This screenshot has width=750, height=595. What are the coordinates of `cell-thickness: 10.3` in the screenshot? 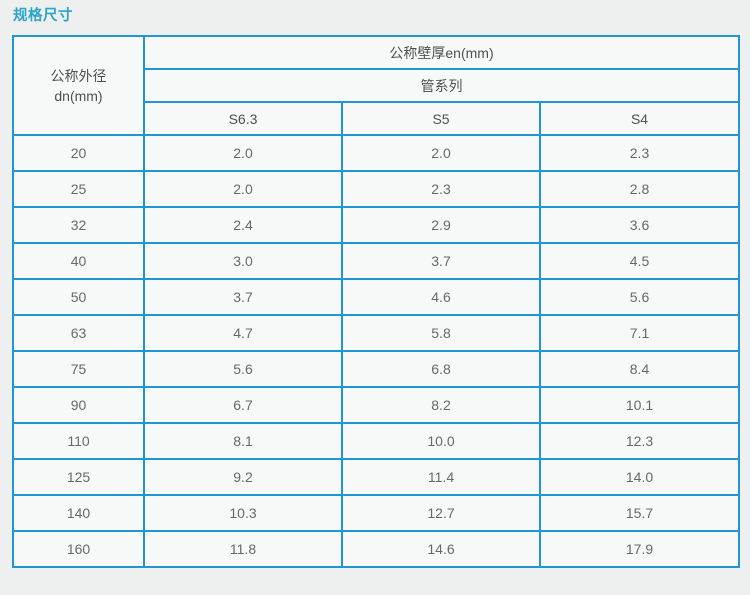 It's located at (243, 513).